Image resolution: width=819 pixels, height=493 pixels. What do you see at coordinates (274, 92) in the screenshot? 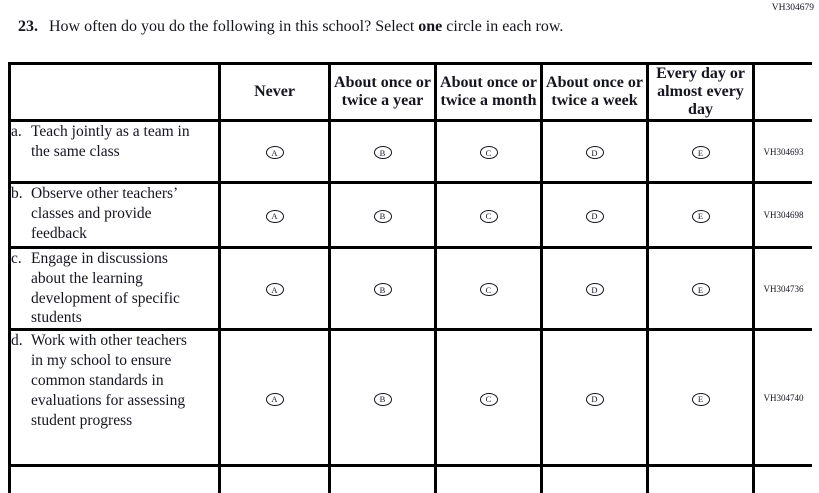
I see `column-header-never: Never` at bounding box center [274, 92].